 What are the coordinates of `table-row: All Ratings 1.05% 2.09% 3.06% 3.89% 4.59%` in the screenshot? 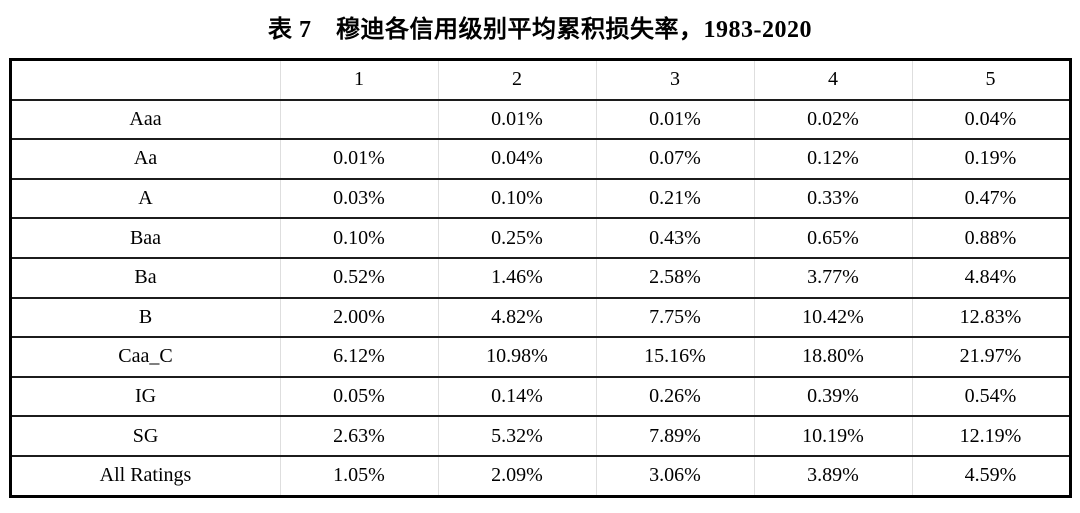 It's located at (540, 475).